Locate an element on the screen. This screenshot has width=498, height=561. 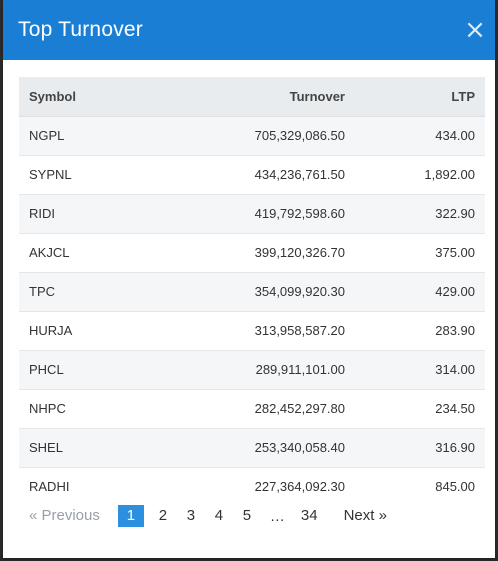
table-row: PHCL 289,911,101.00 314.00 is located at coordinates (252, 369).